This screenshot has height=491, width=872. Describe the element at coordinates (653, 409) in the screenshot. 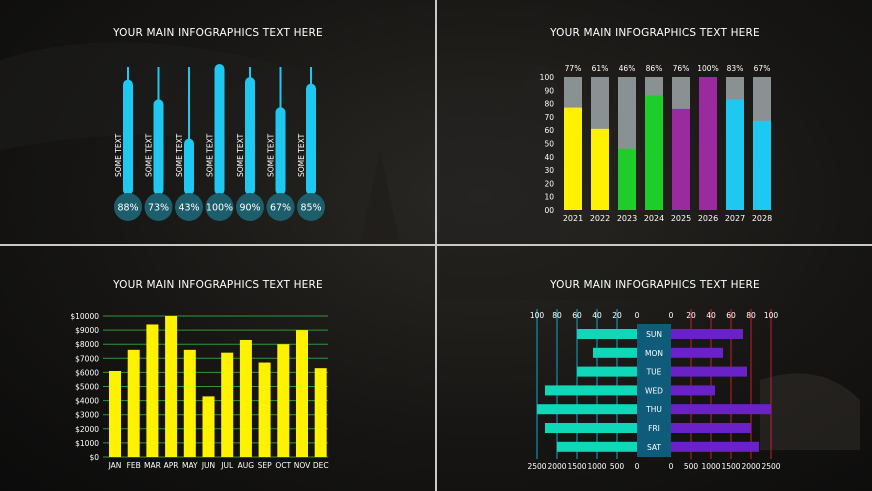

I see `day-label: THU` at that location.